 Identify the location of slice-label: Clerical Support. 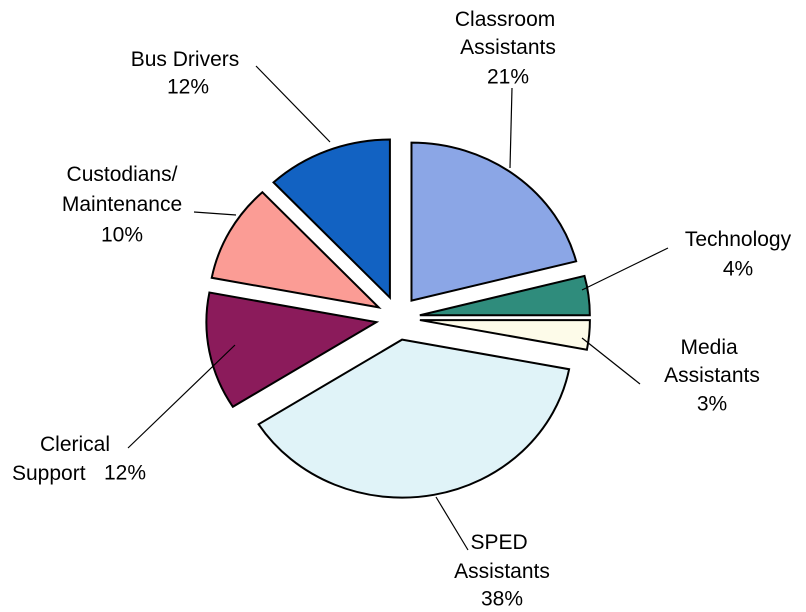
(64, 459).